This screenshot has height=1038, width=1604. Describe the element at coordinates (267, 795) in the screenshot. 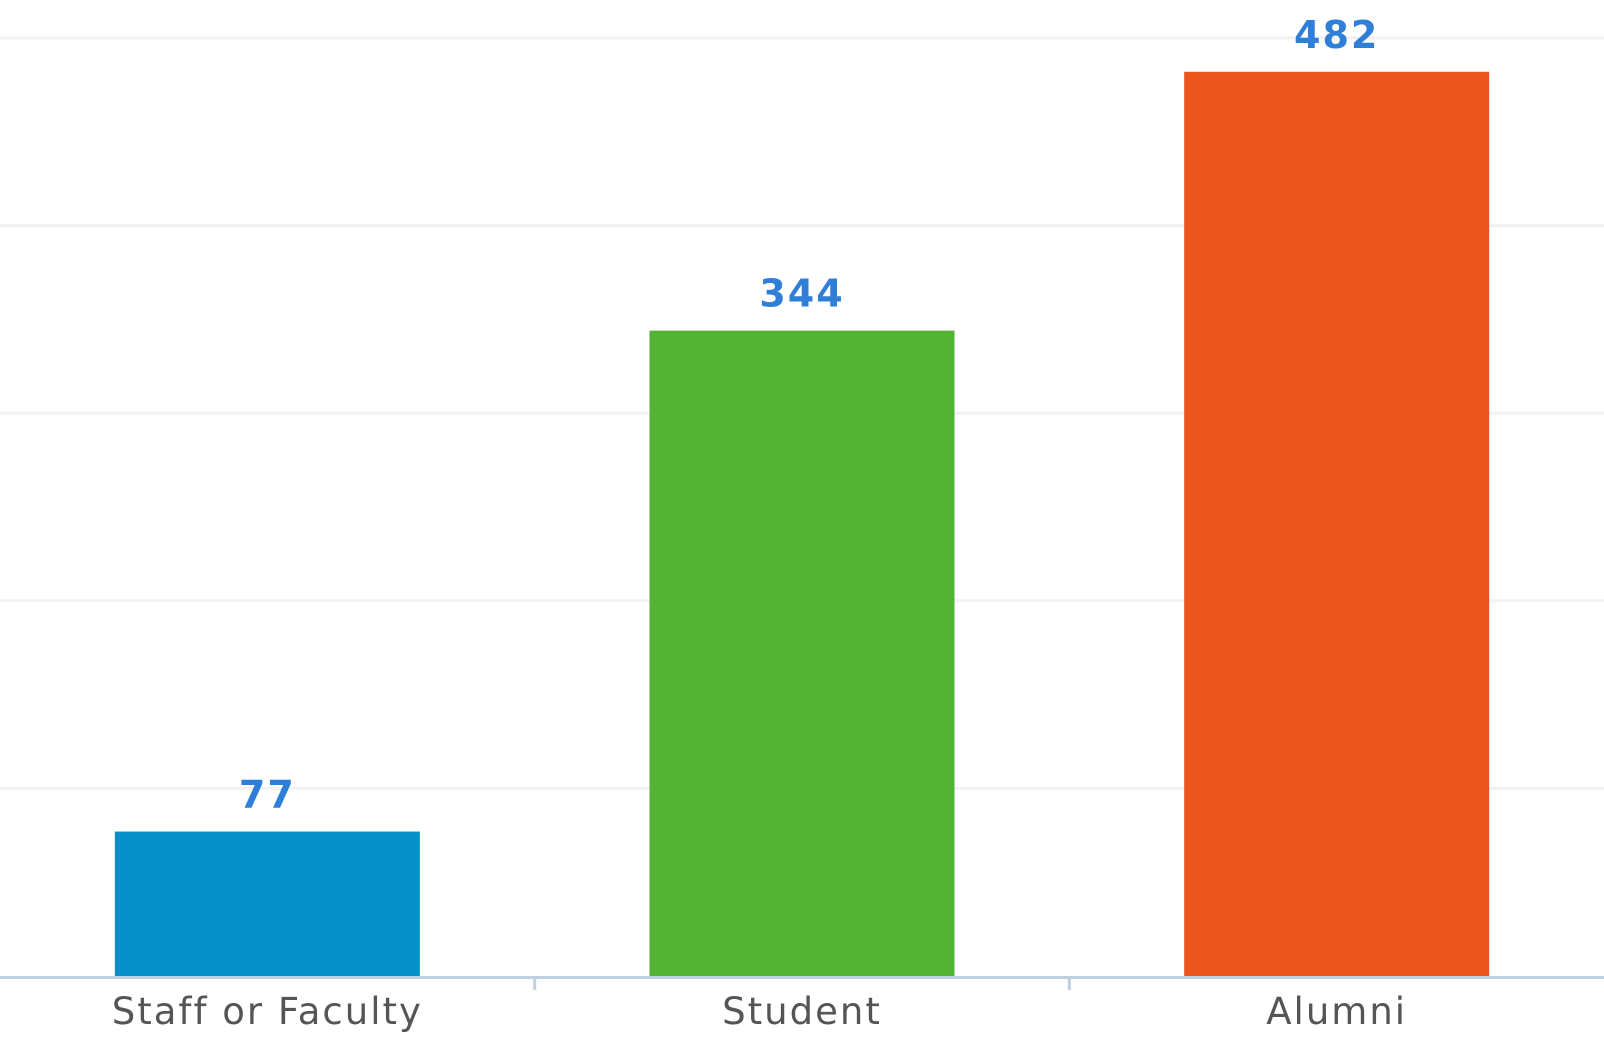

I see `data-label-staff-or-faculty: 77` at that location.